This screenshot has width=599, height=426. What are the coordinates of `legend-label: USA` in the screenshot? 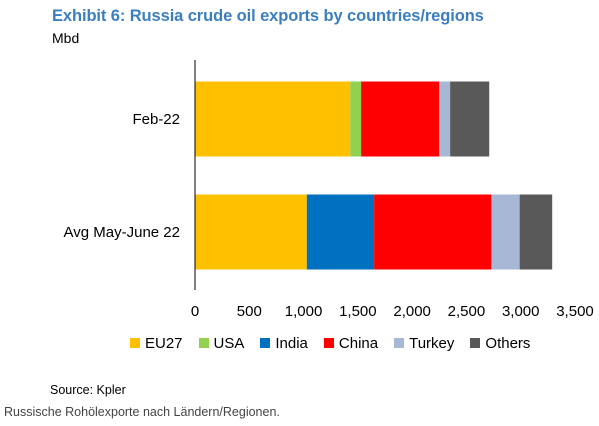 It's located at (229, 343).